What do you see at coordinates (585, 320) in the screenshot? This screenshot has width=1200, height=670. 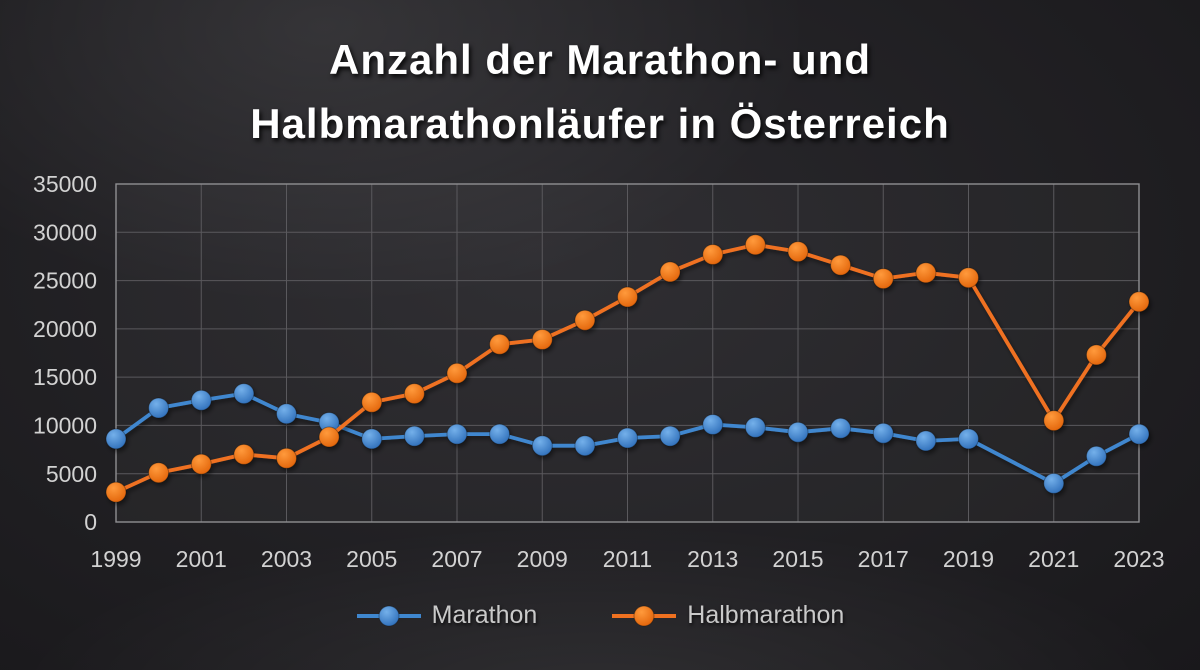 I see `halbmarathon-point-2010` at bounding box center [585, 320].